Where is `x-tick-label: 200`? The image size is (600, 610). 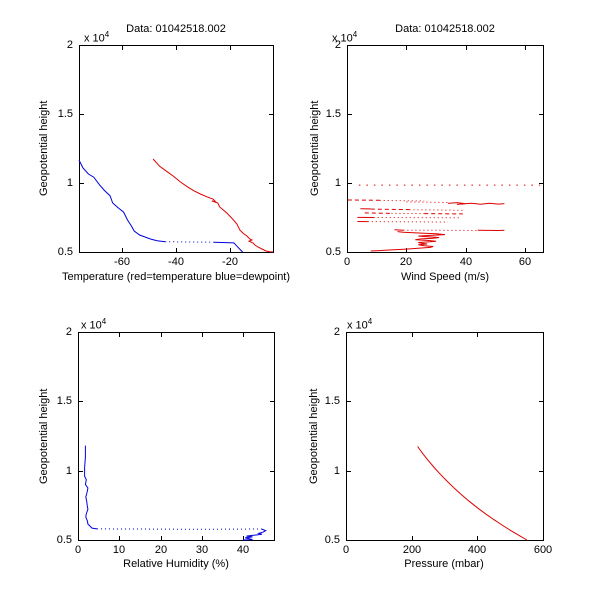 x-tick-label: 200 is located at coordinates (412, 550).